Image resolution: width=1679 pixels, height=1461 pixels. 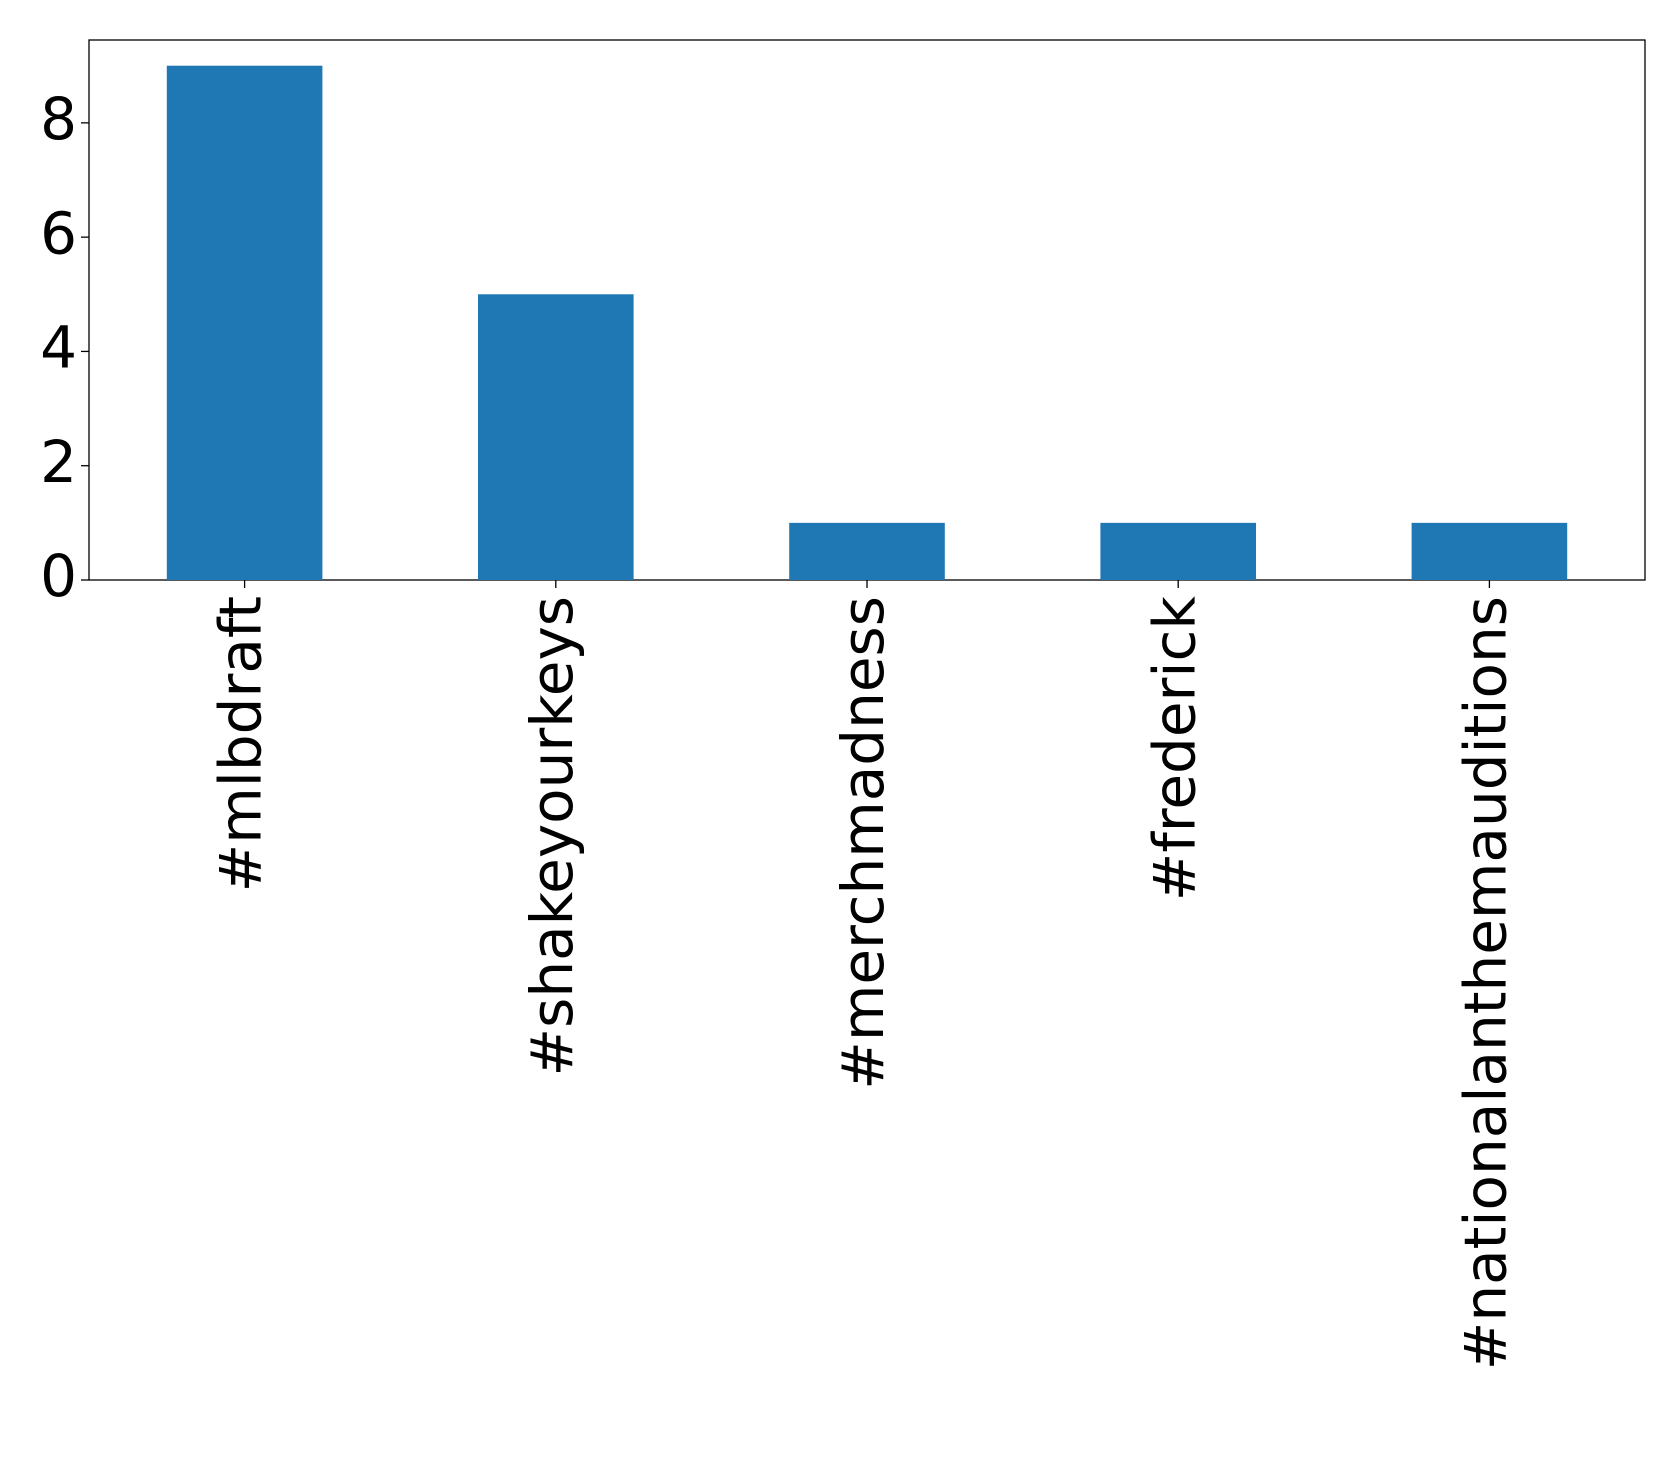 I want to click on y-tick-label: 6, so click(x=58, y=233).